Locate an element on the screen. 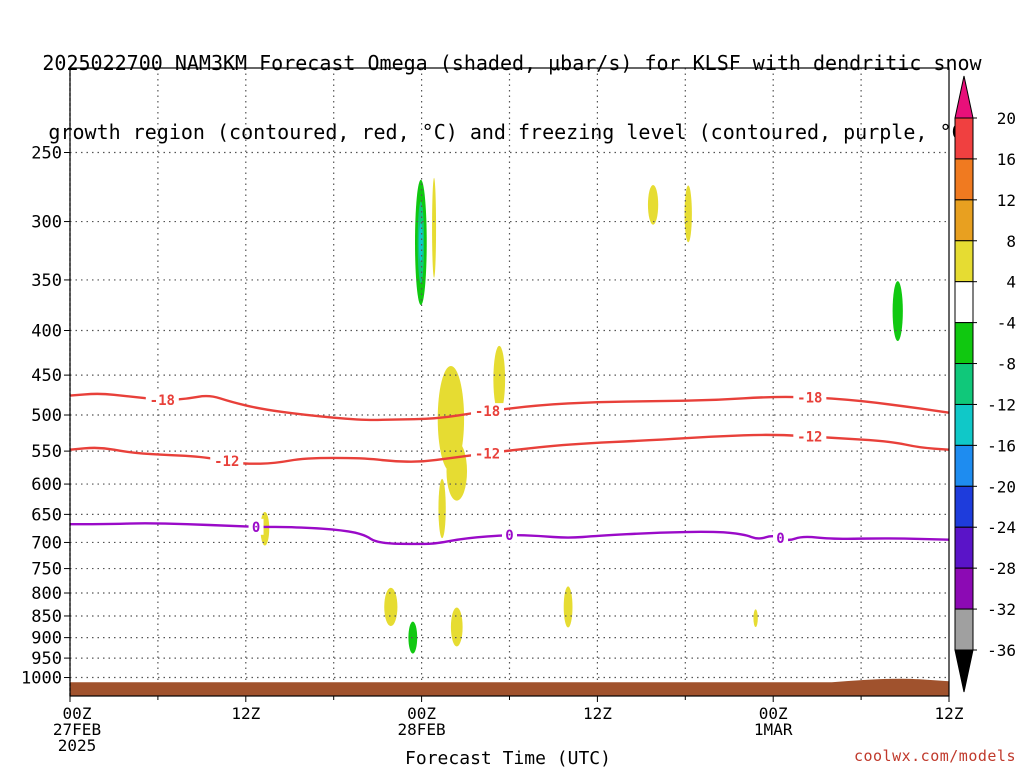  terrain-layer is located at coordinates (509, 687).